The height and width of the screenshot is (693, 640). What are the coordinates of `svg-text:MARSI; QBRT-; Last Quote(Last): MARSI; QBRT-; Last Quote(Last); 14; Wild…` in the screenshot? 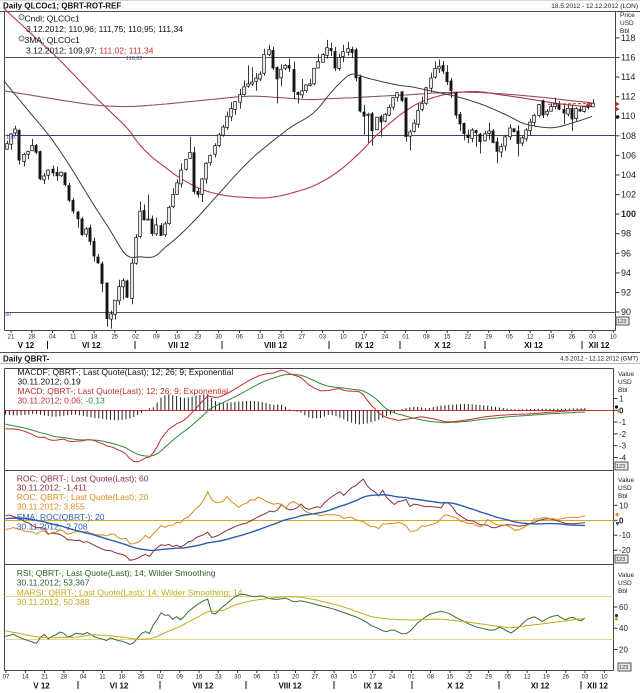 It's located at (130, 593).